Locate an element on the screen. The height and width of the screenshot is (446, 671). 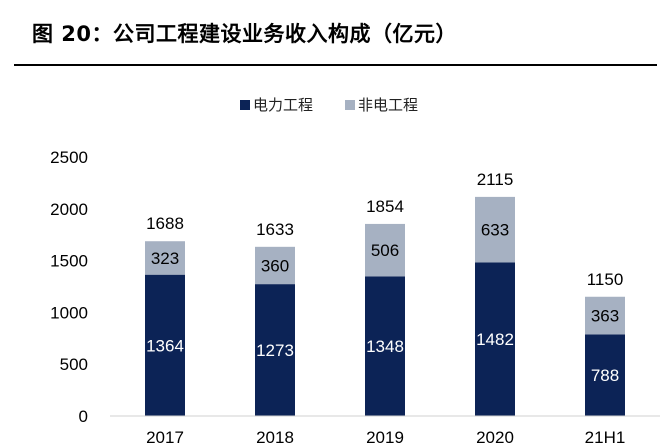
figure-header: 图 20：公司工程建设业务收入构成（亿元） is located at coordinates (335, 37).